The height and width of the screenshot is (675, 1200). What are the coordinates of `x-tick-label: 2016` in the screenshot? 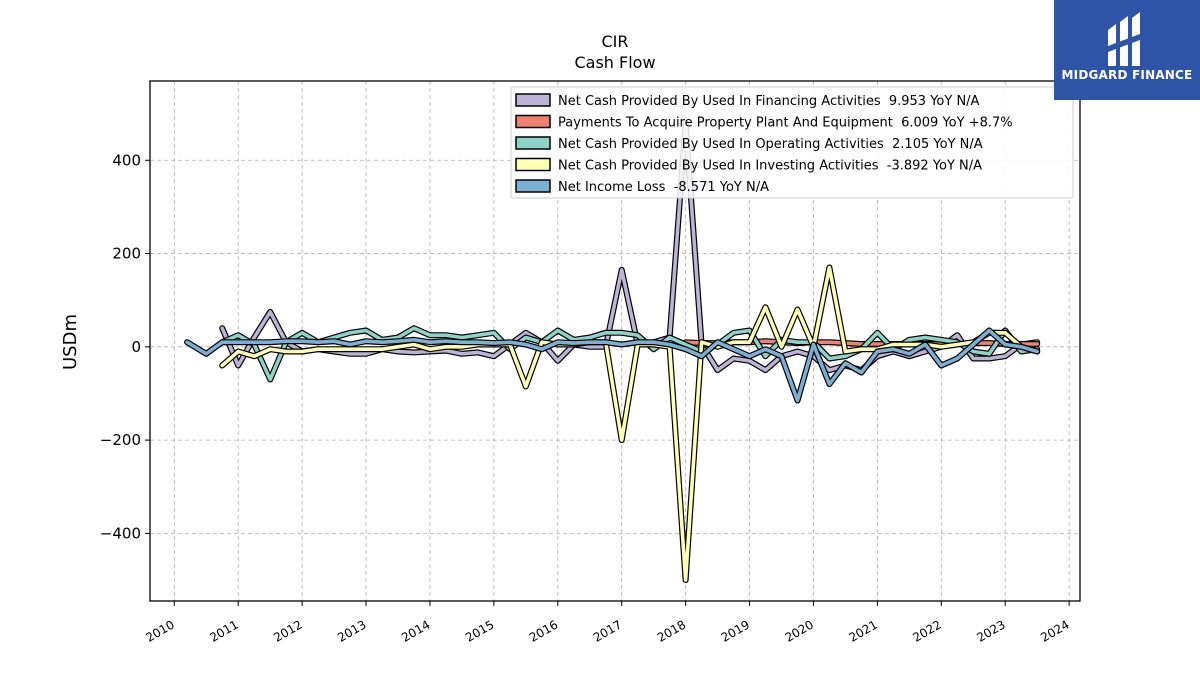 It's located at (543, 630).